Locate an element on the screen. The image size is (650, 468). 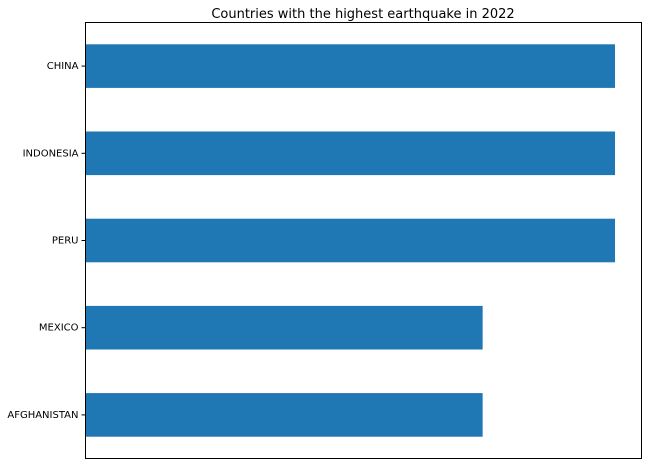
bar-mexico is located at coordinates (284, 327).